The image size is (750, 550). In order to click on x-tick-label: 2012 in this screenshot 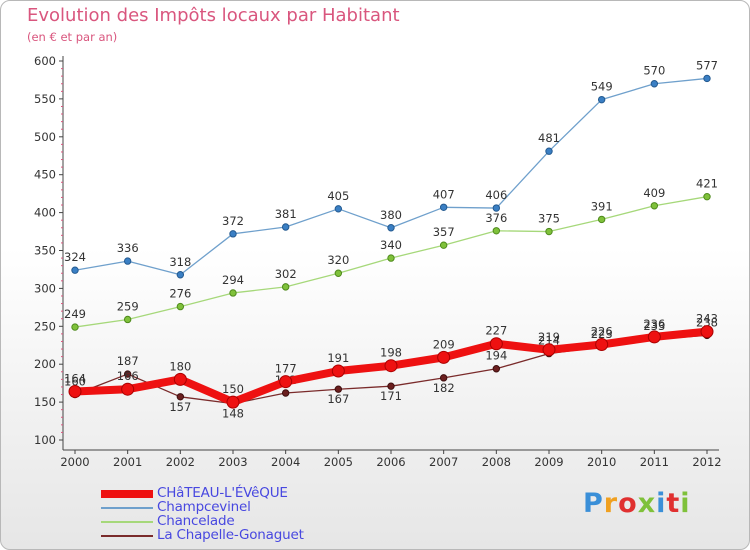, I will do `click(706, 462)`.